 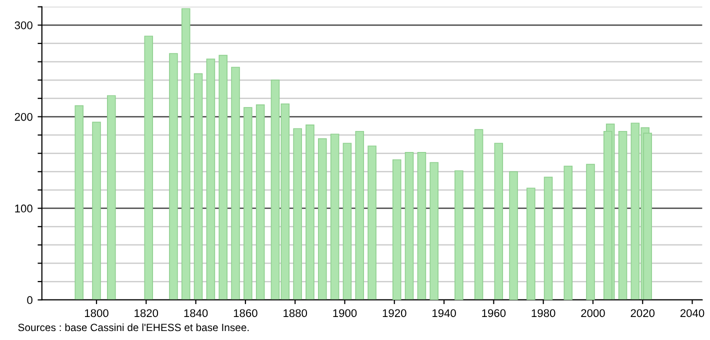 What do you see at coordinates (96, 313) in the screenshot?
I see `x-tick-label: 1800` at bounding box center [96, 313].